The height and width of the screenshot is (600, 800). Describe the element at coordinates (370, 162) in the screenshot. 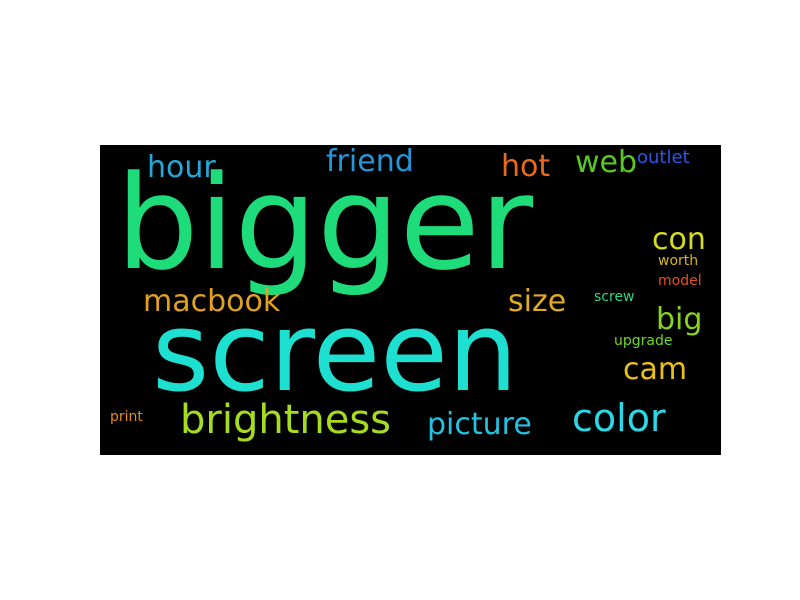

I see `word-friend: friend` at that location.